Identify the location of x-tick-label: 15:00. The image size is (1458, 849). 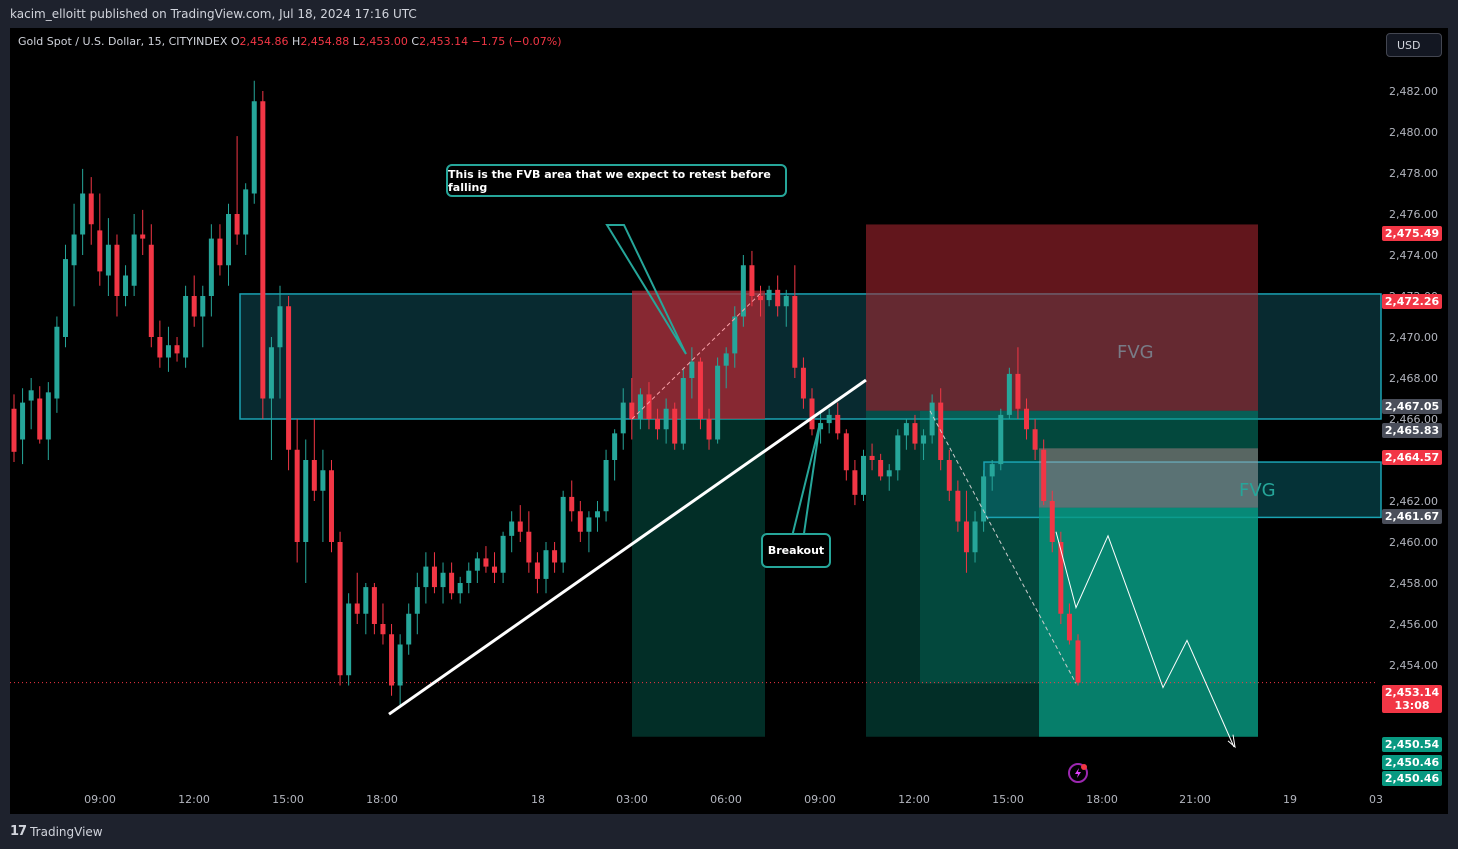
(288, 799).